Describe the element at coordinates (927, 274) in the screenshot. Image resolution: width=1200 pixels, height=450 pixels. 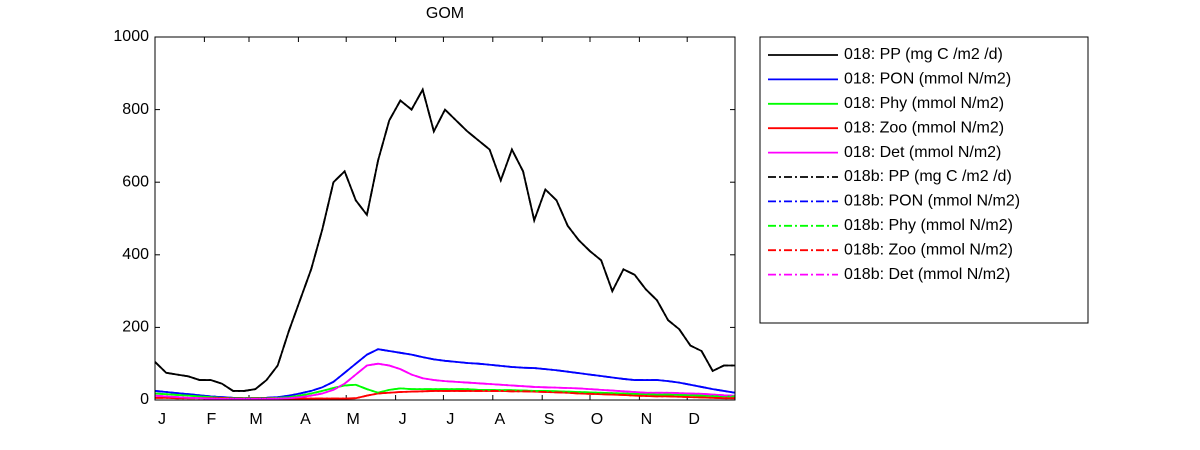
I see `legend-label: 018b: Det (mmol N/m2)` at that location.